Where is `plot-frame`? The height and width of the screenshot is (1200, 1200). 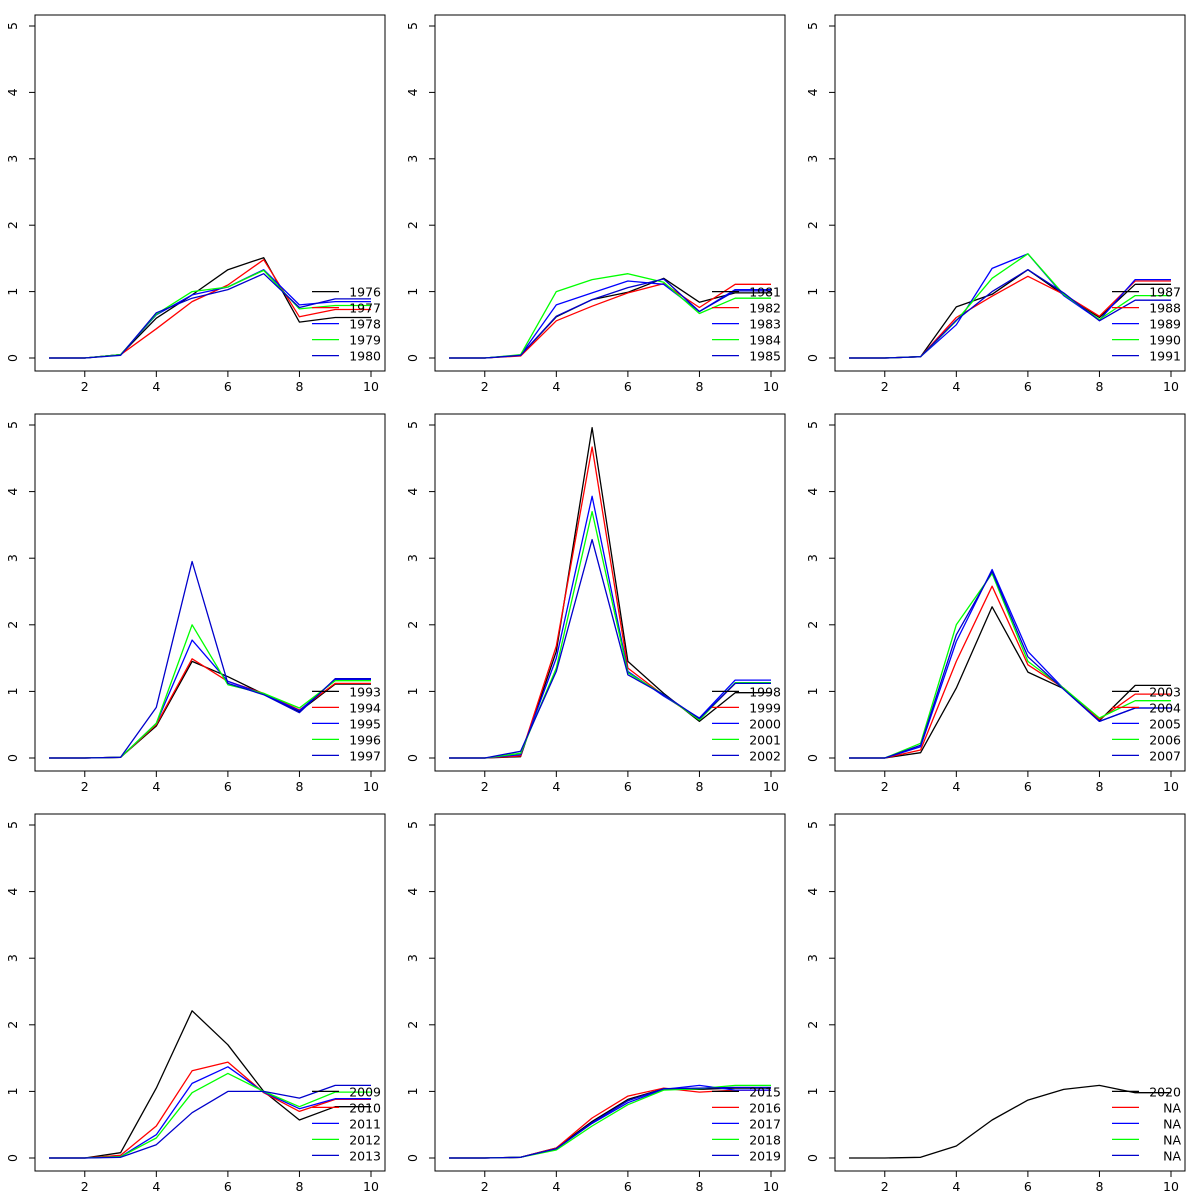
plot-frame is located at coordinates (610, 592).